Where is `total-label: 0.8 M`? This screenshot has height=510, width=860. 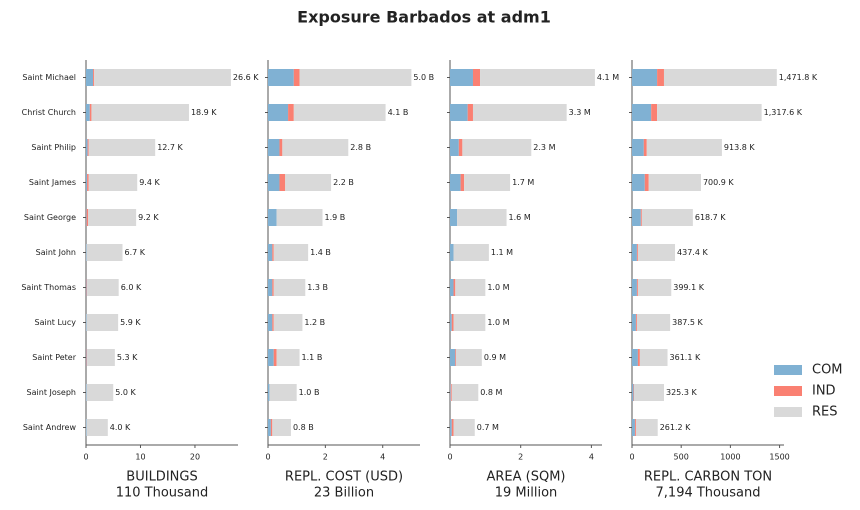
total-label: 0.8 M is located at coordinates (491, 392).